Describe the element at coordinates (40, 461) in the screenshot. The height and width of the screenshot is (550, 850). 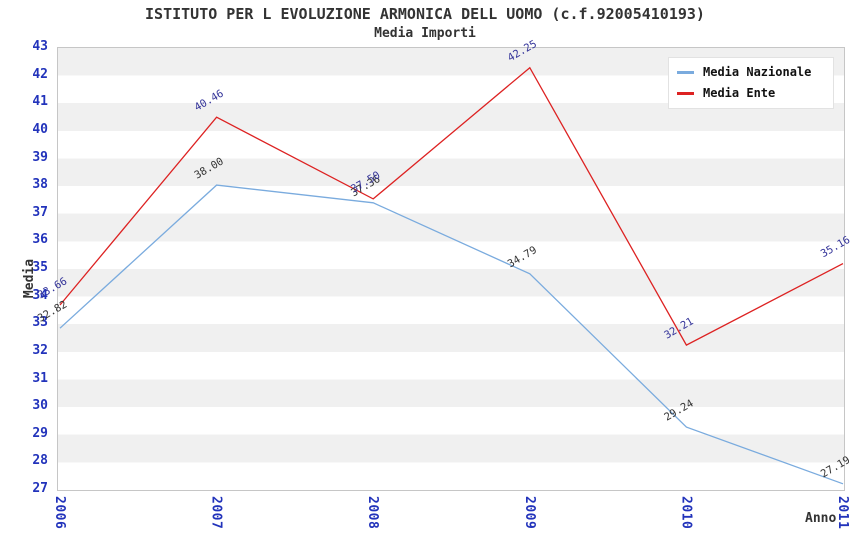
I see `y-tick-label: 28` at that location.